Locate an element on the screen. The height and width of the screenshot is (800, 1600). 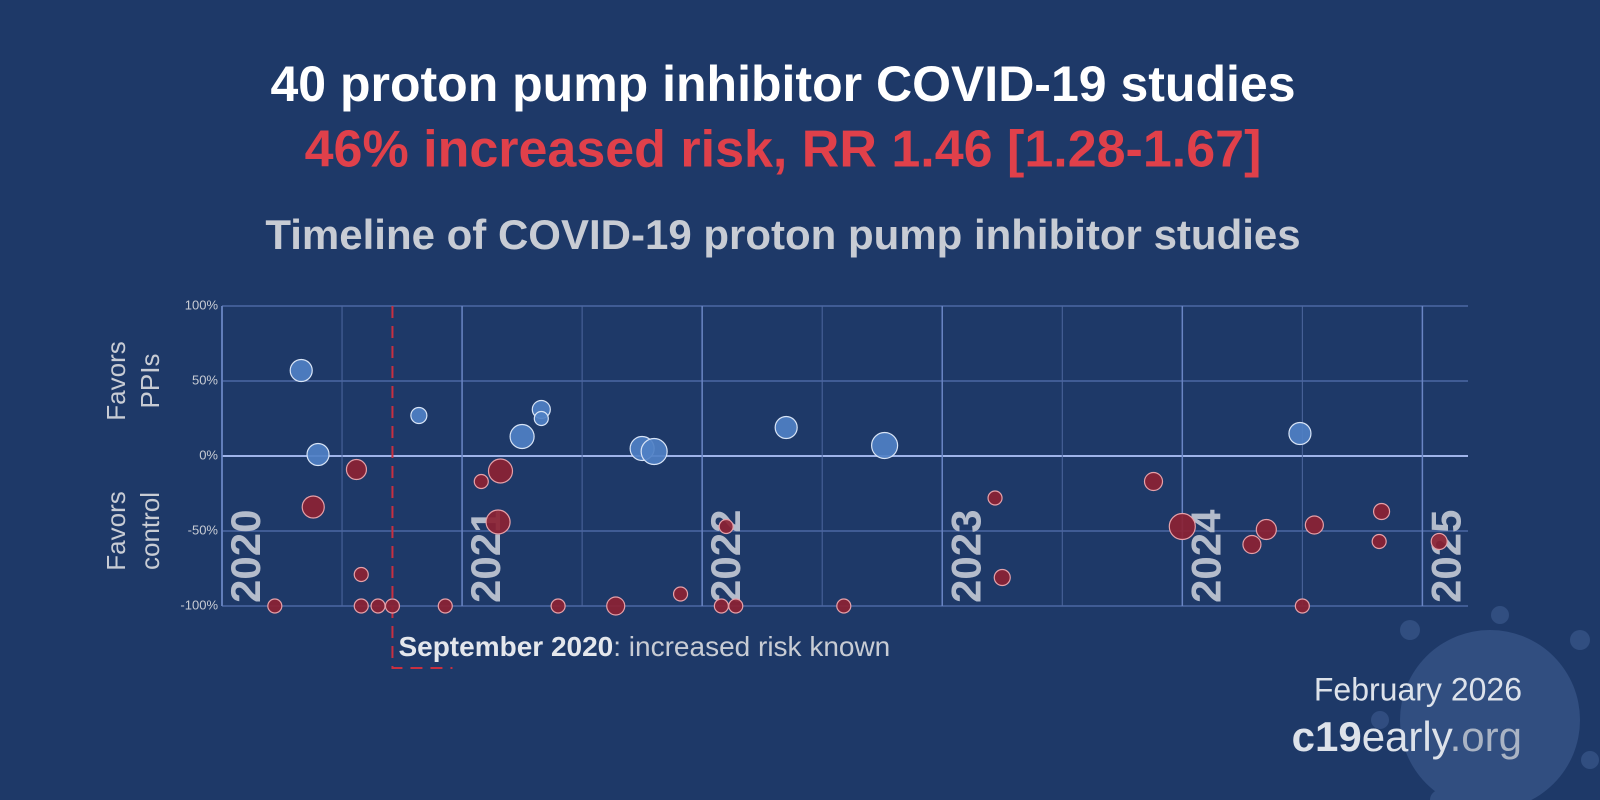
y-labels: Favors PPIs Favors control is located at coordinates (133, 455).